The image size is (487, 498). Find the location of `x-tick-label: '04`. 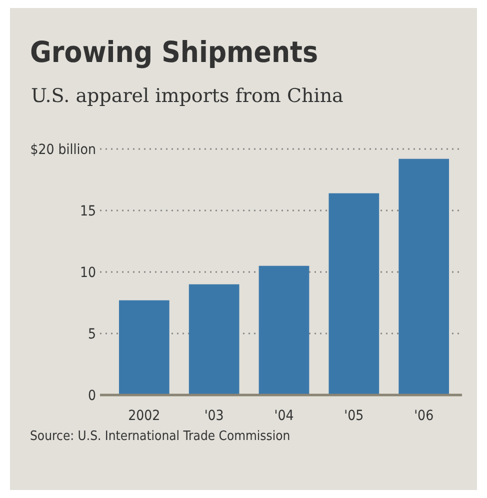

x-tick-label: '04 is located at coordinates (284, 416).